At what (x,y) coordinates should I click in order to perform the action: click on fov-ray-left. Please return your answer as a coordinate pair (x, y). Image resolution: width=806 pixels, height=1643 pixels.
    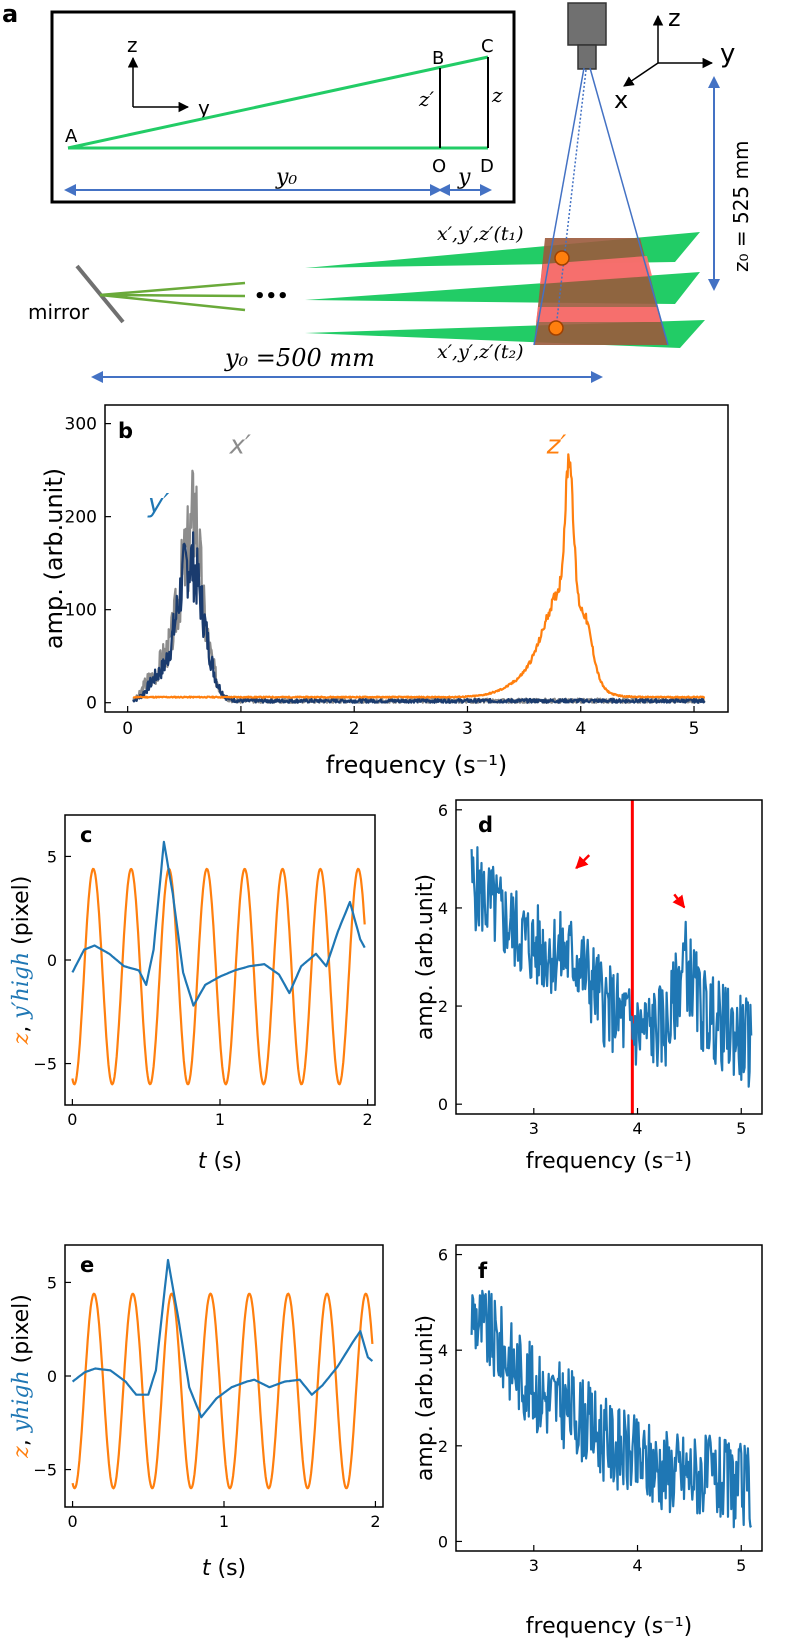
    Looking at the image, I should click on (559, 206).